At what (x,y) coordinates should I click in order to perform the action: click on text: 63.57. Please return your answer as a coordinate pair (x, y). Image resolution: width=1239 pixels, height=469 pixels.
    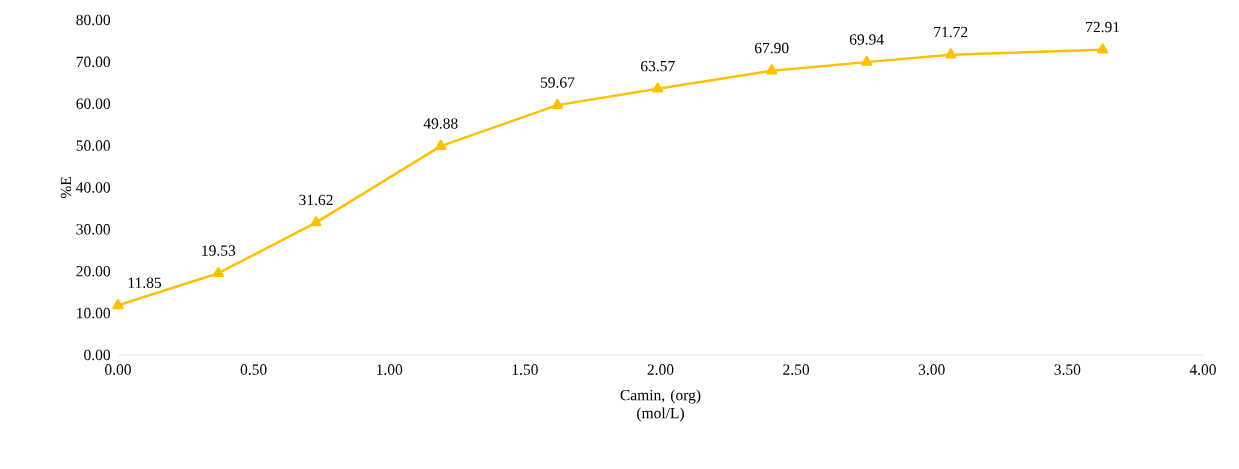
    Looking at the image, I should click on (658, 66).